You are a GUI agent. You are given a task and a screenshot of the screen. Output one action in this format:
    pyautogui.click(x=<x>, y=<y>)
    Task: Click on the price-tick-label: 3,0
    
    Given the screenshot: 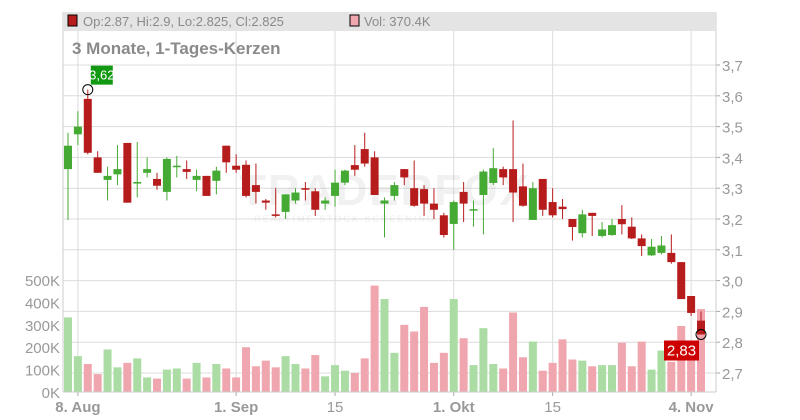 What is the action you would take?
    pyautogui.click(x=732, y=282)
    